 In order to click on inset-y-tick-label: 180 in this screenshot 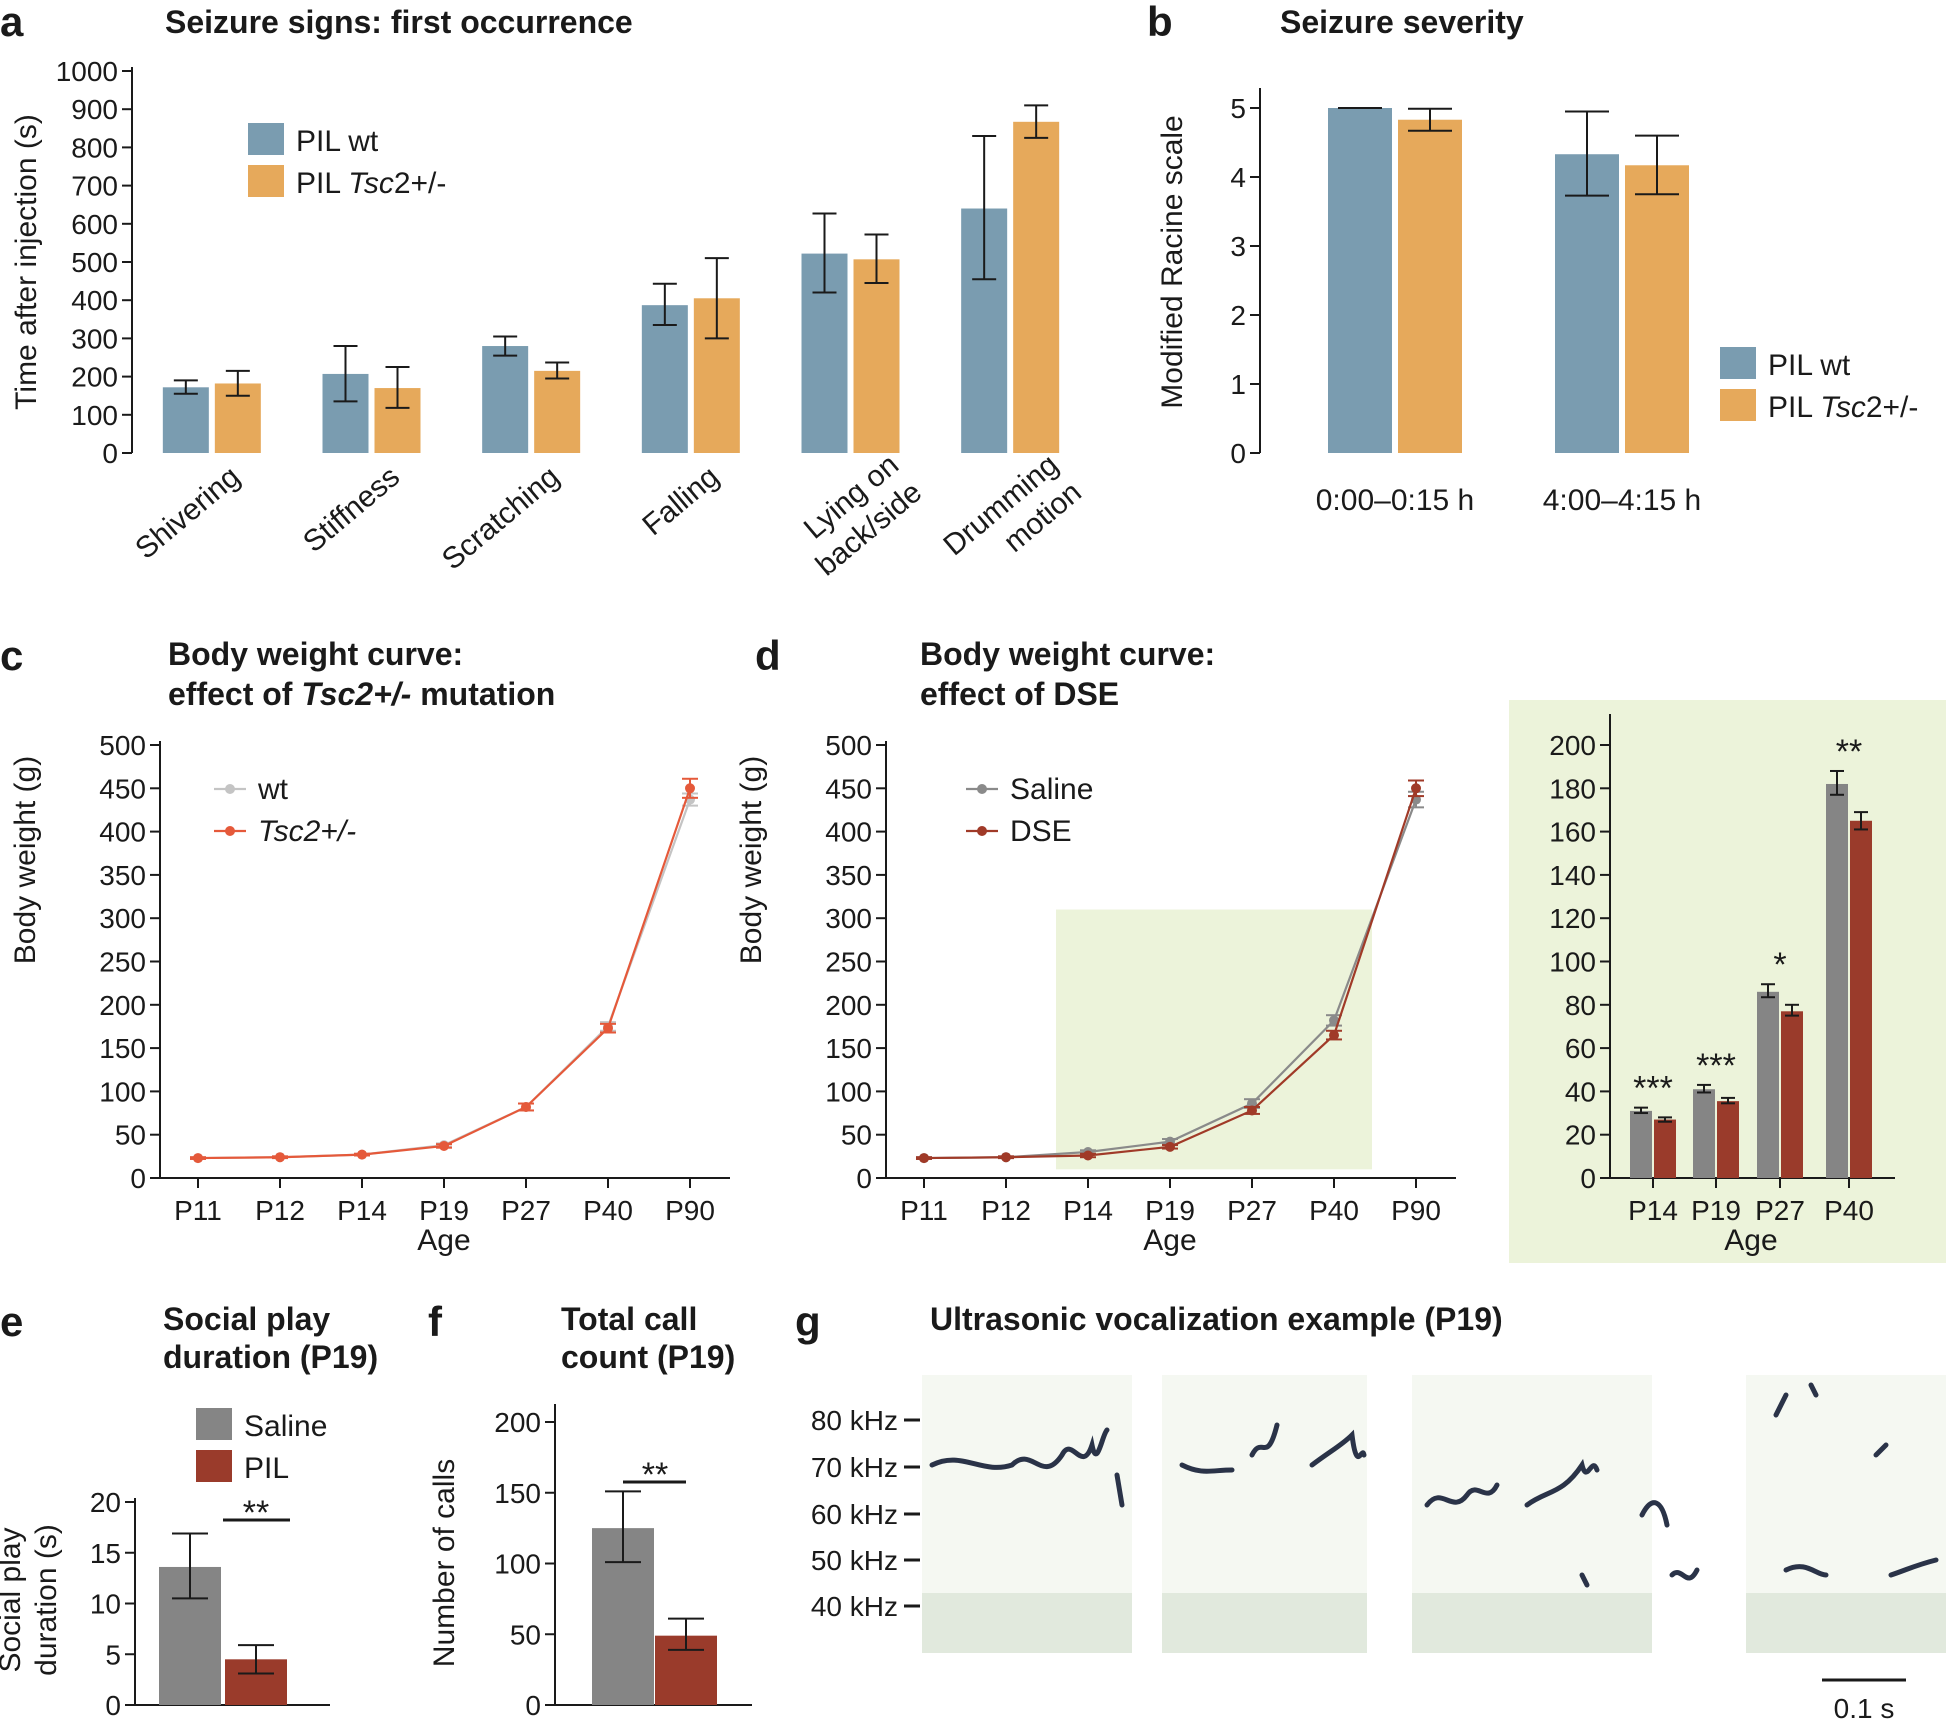, I will do `click(1572, 788)`.